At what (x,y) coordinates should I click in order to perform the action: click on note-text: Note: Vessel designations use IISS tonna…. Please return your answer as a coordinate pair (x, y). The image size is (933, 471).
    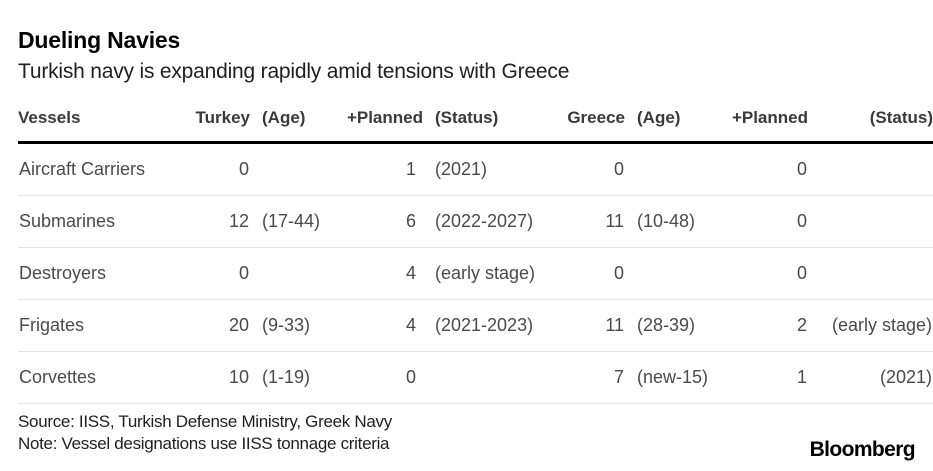
    Looking at the image, I should click on (204, 443).